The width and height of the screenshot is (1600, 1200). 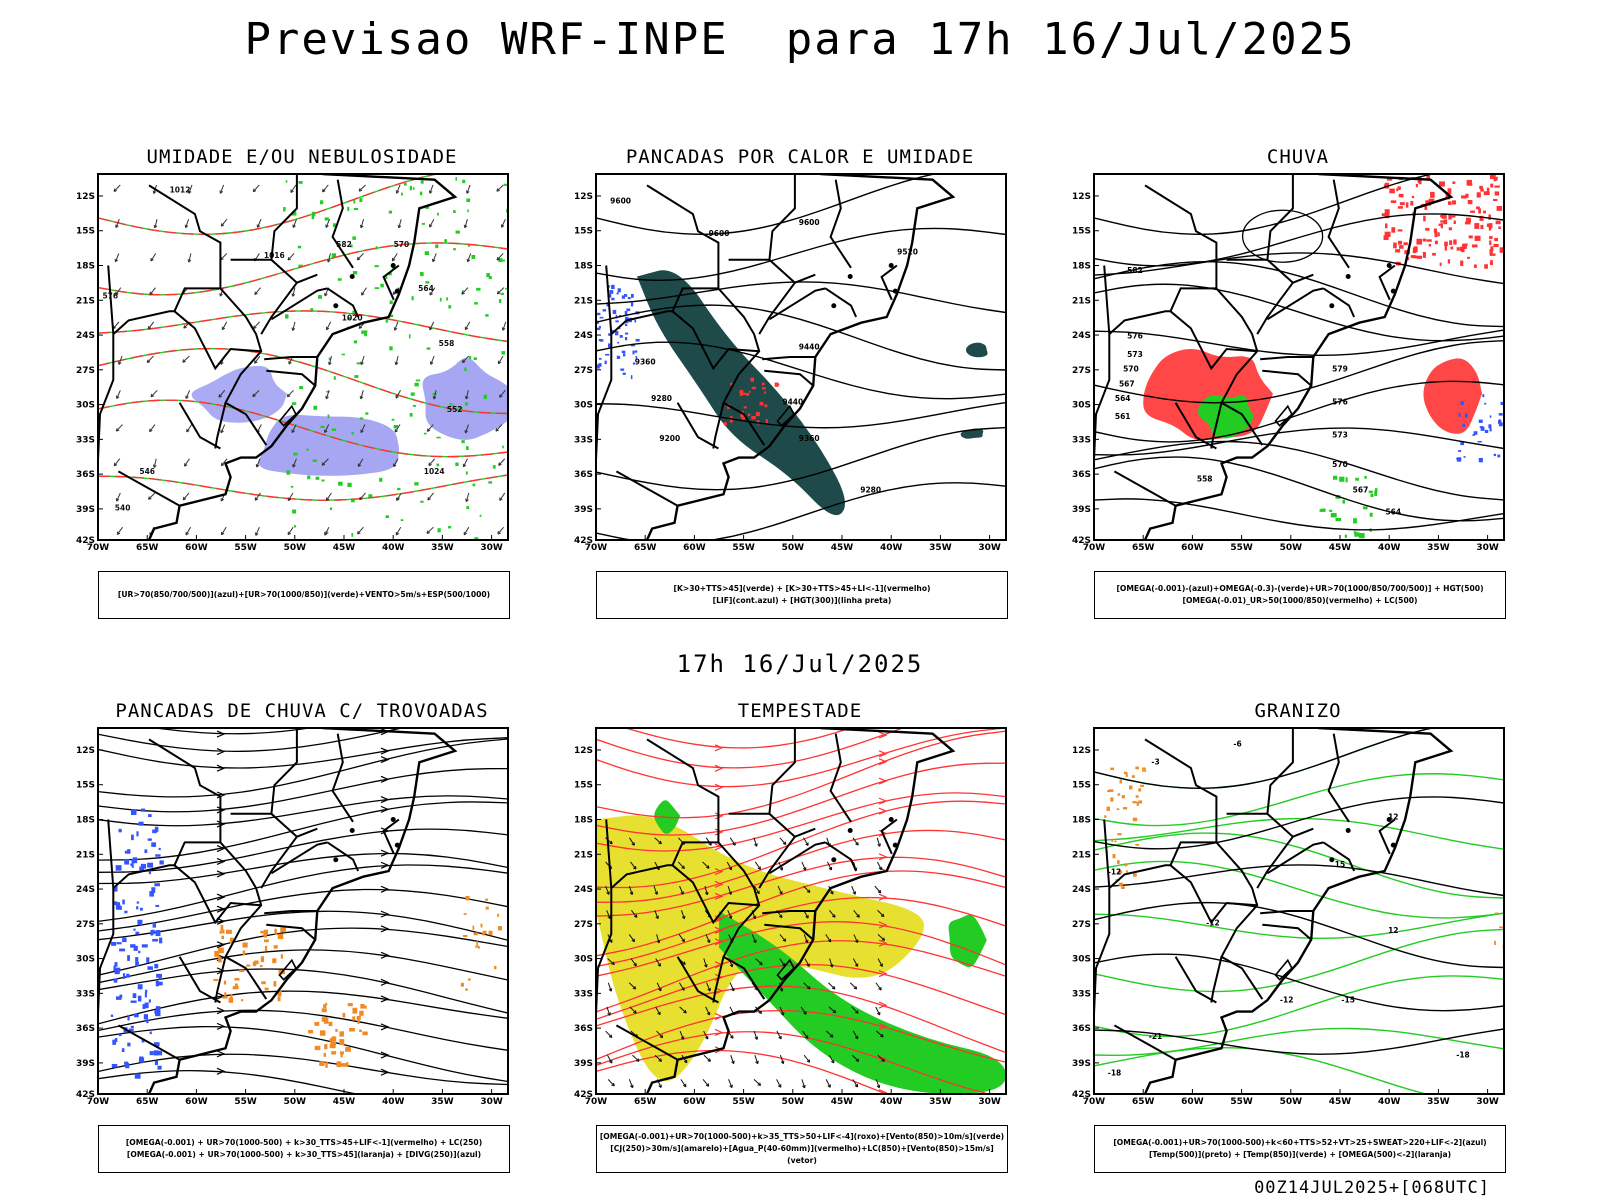 I want to click on lake, so click(x=393, y=819).